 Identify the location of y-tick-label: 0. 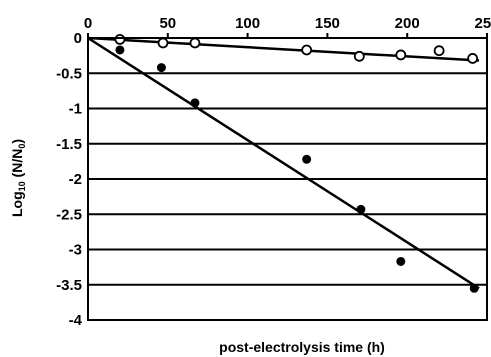
(78, 38).